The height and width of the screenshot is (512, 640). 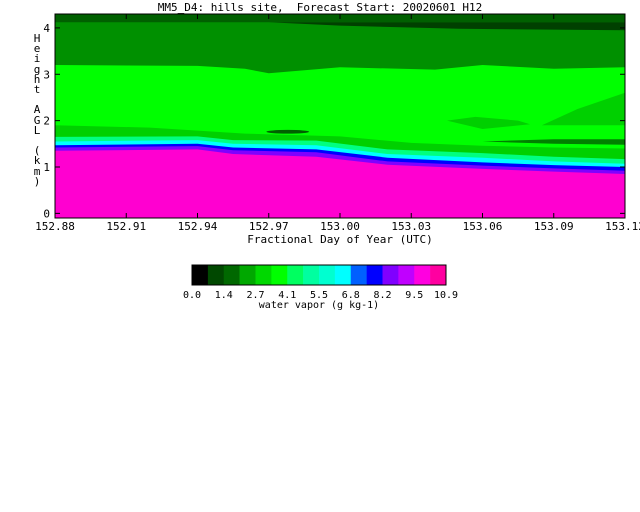 I want to click on x-axis-label: Fractional Day of Year (UTC), so click(x=340, y=239).